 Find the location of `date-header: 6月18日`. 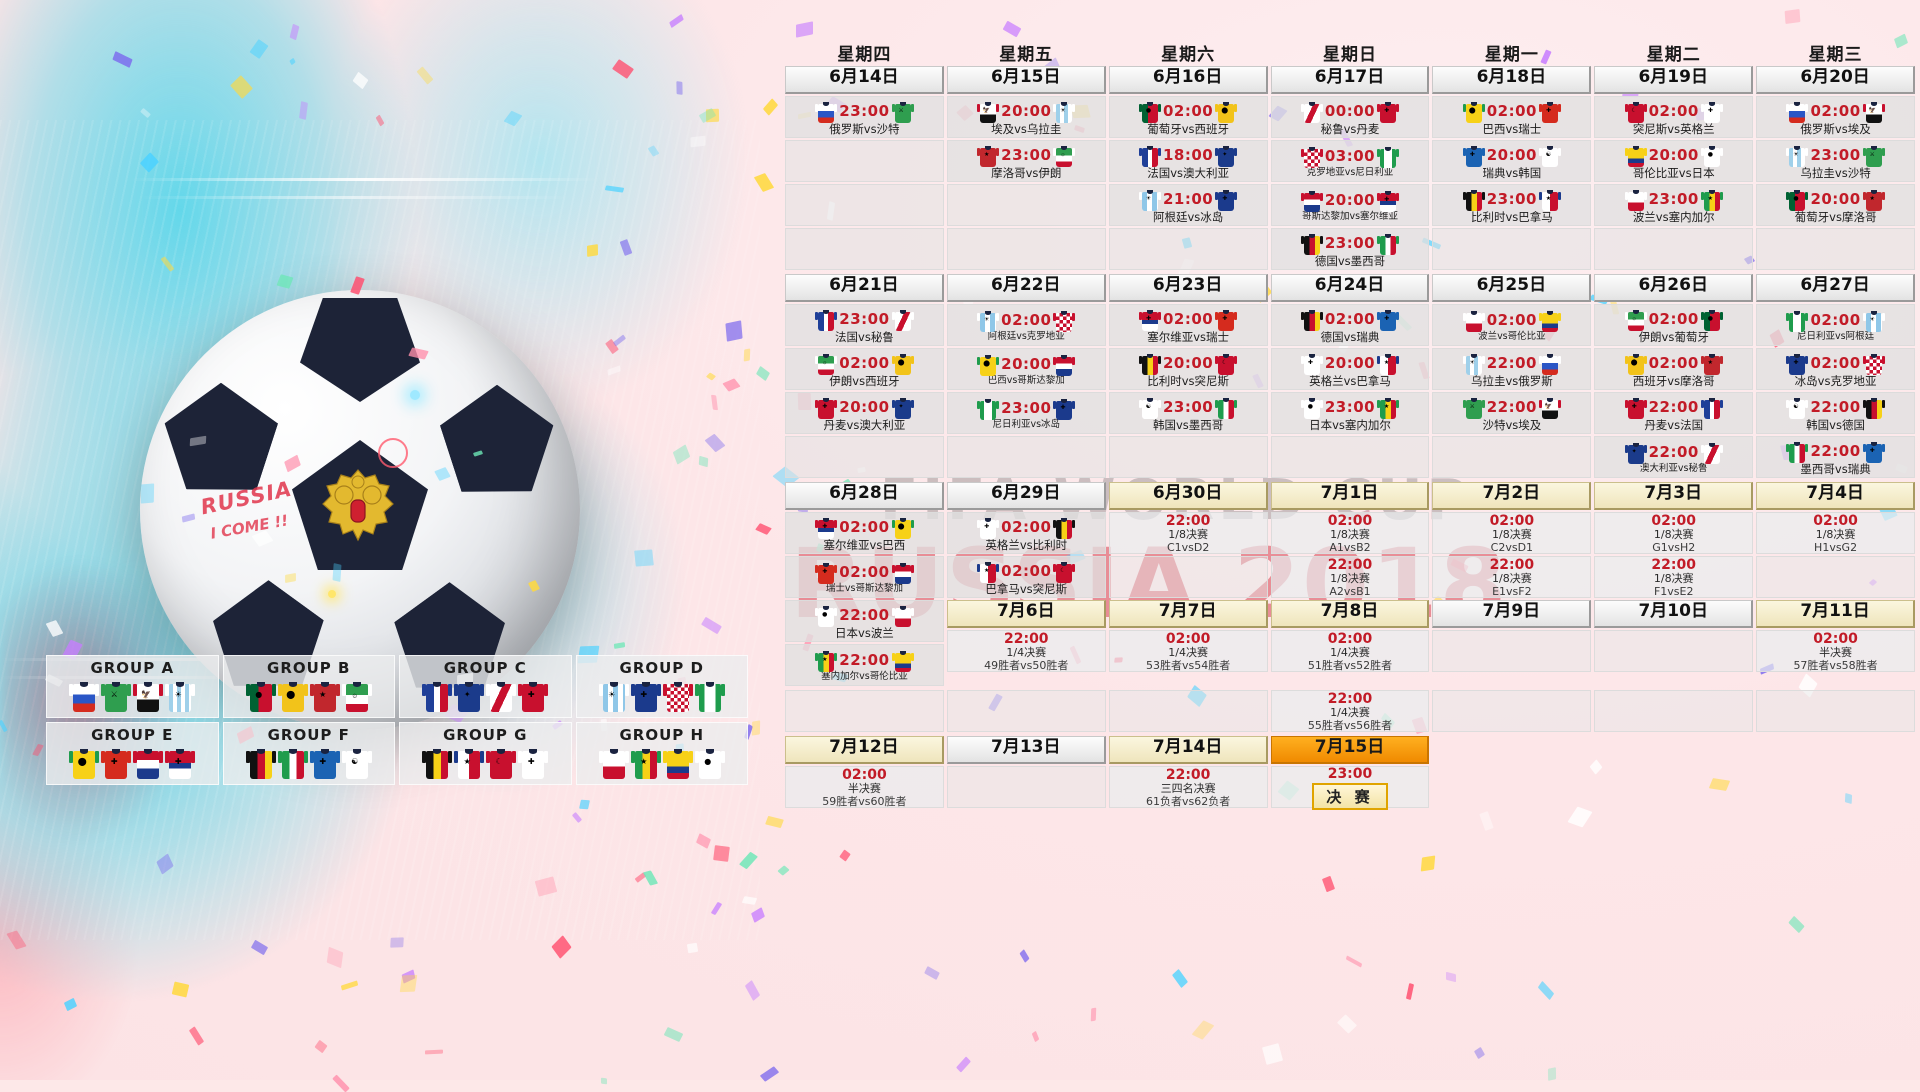

date-header: 6月18日 is located at coordinates (1512, 80).